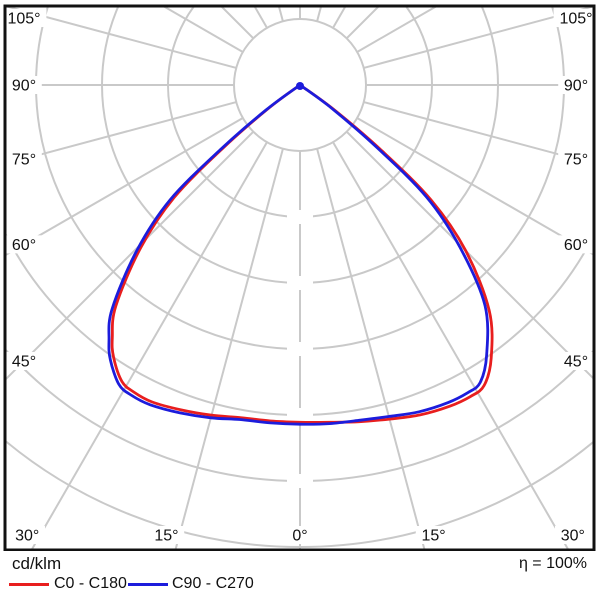 The height and width of the screenshot is (600, 600). I want to click on center-marker, so click(300, 86).